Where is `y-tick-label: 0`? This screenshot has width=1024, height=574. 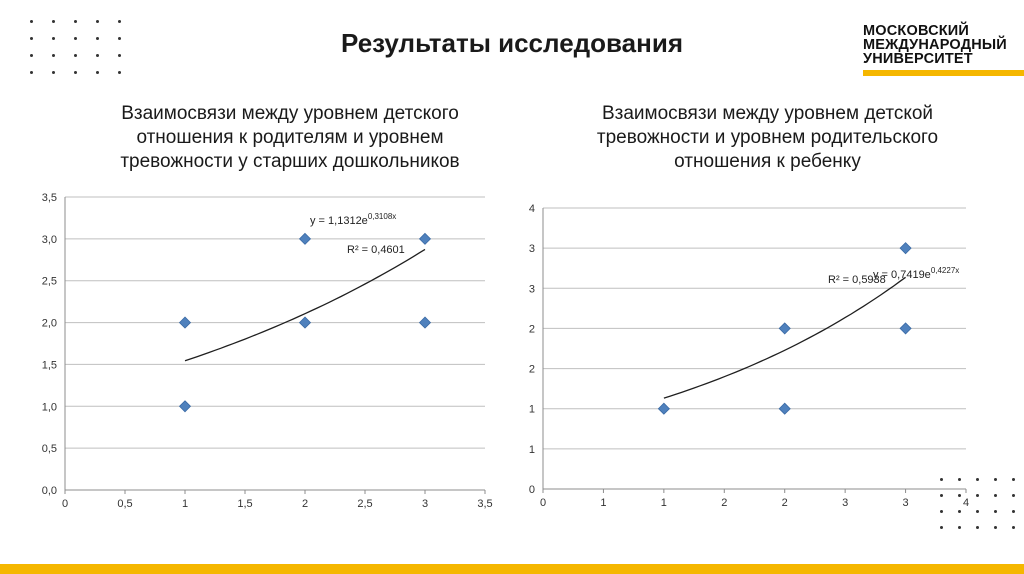
y-tick-label: 0 is located at coordinates (532, 490).